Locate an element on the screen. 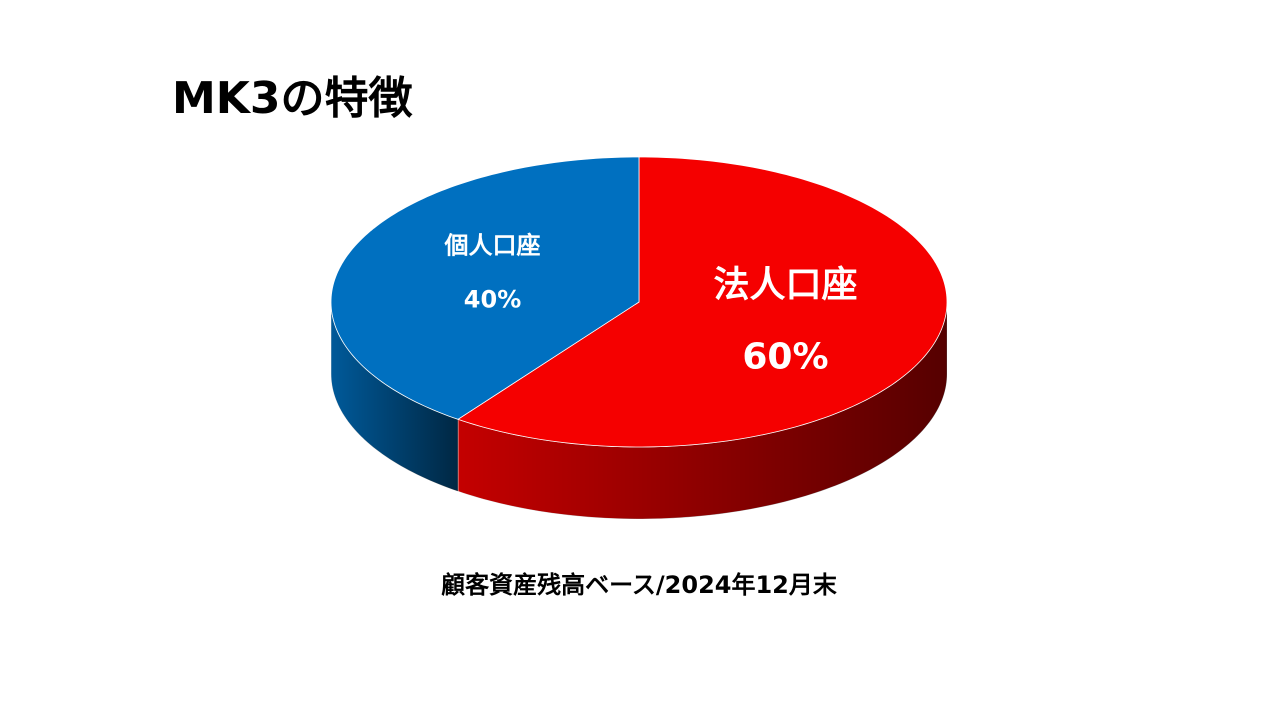 The height and width of the screenshot is (720, 1280). slice-label: 法人口座 is located at coordinates (785, 284).